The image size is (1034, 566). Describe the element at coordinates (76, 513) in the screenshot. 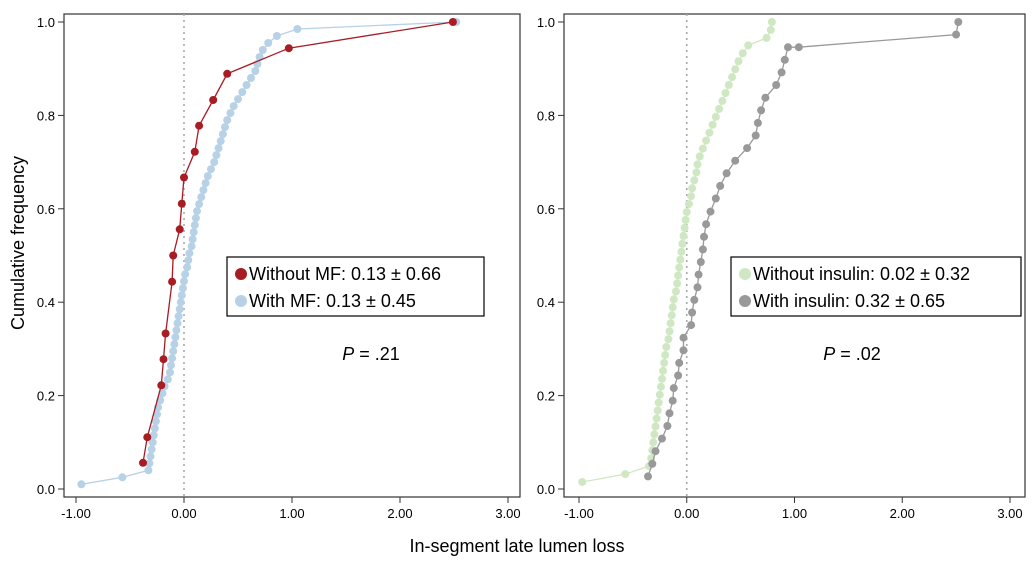

I see `x-tick-label: -1.00` at that location.